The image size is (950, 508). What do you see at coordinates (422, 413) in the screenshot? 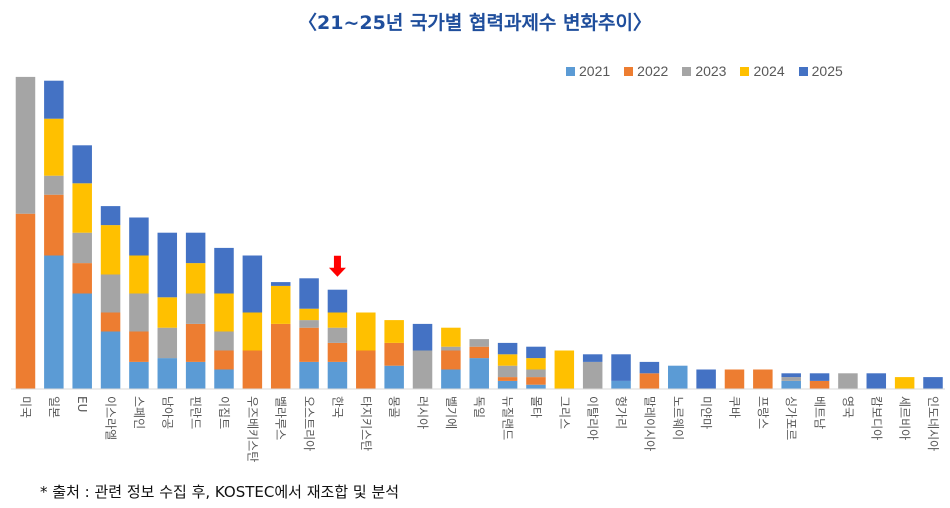
I see `x-tick-label: 러시아` at bounding box center [422, 413].